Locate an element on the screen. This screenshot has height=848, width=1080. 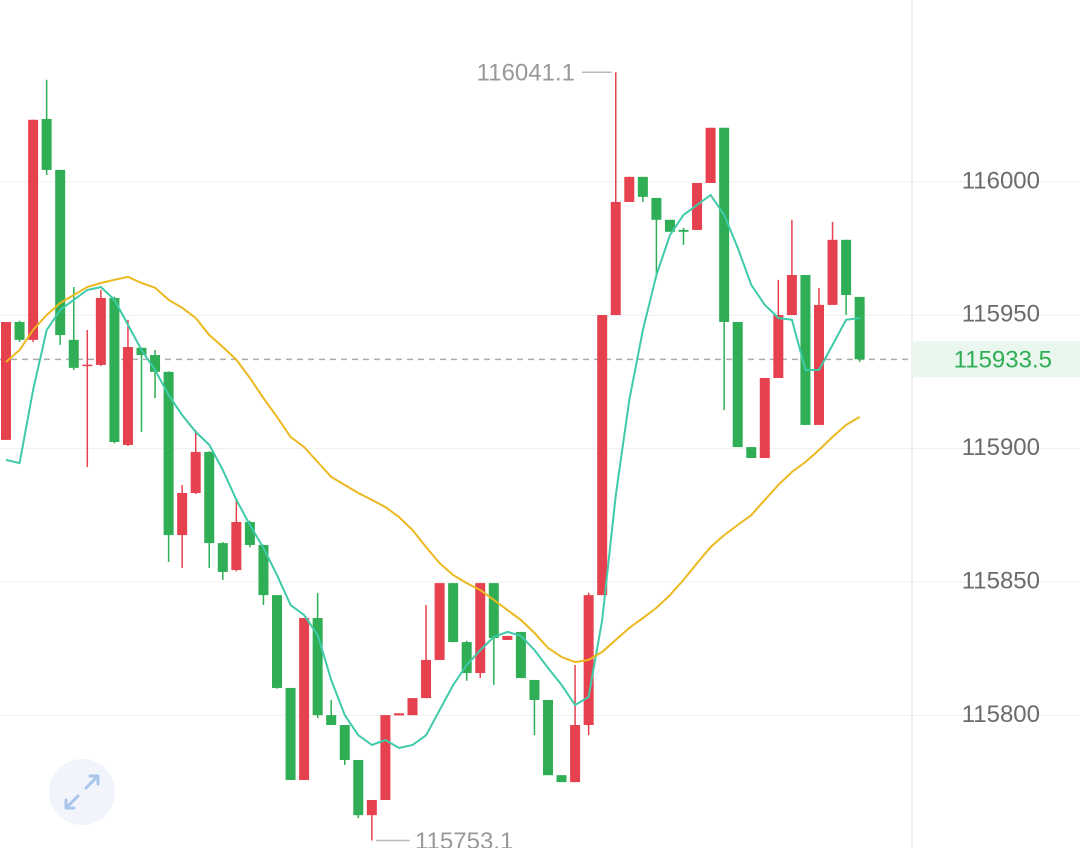
y-tick-label: 116000 is located at coordinates (1001, 180).